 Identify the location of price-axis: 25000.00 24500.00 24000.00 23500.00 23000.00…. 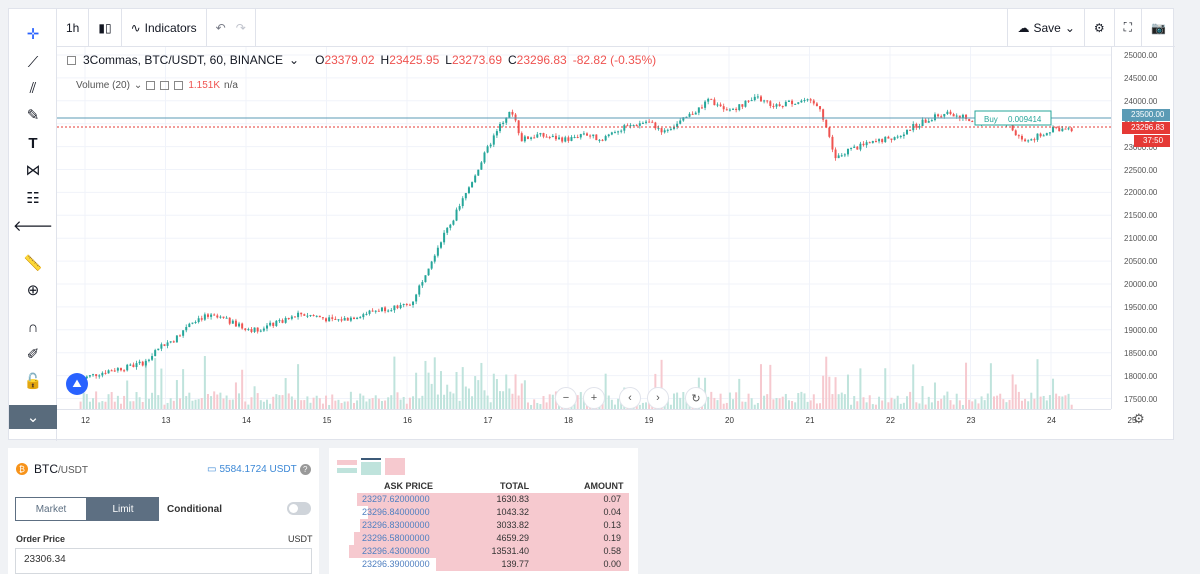
(1143, 228).